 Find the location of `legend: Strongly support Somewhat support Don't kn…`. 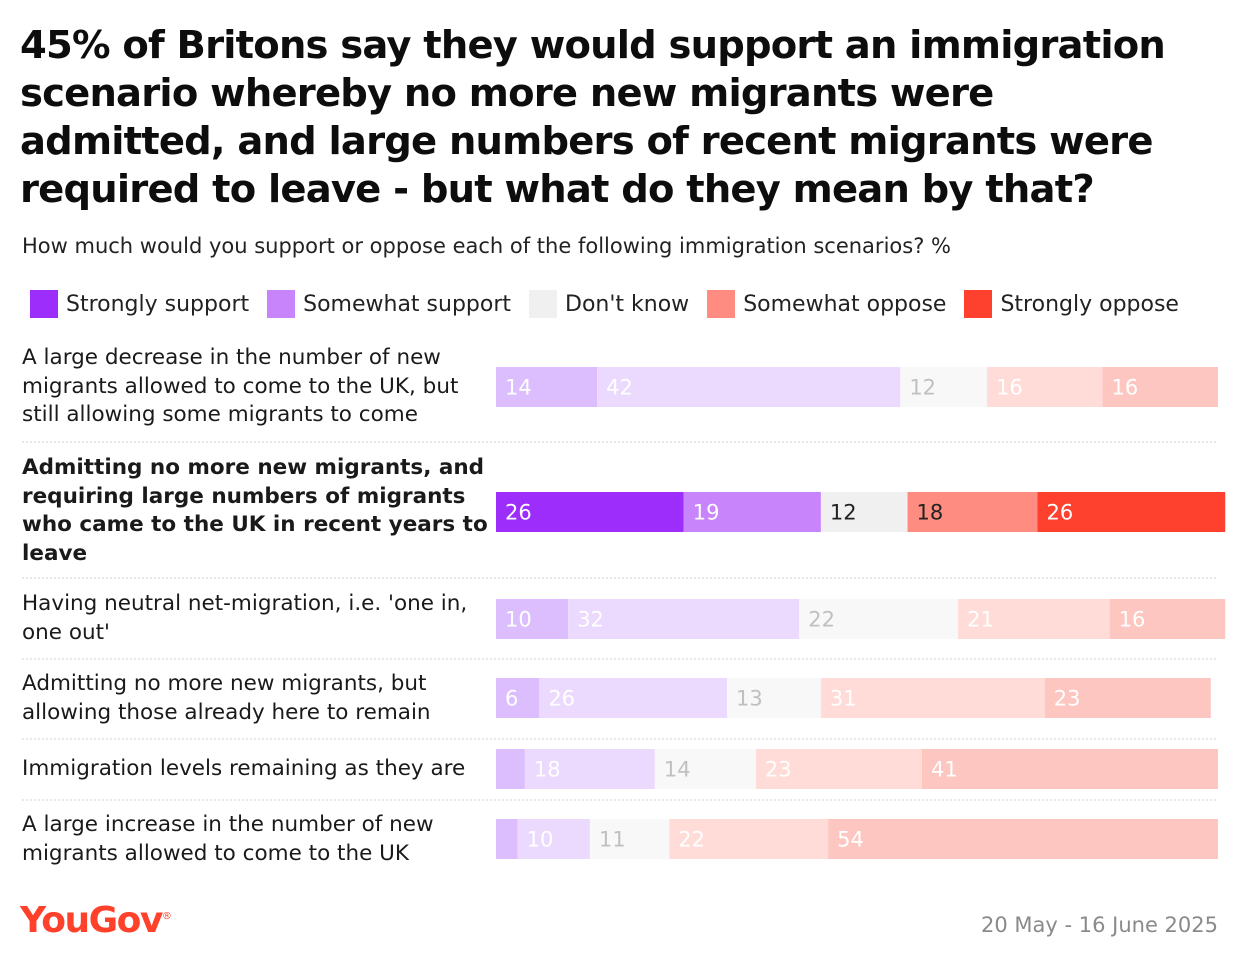

legend: Strongly support Somewhat support Don't kn… is located at coordinates (613, 304).